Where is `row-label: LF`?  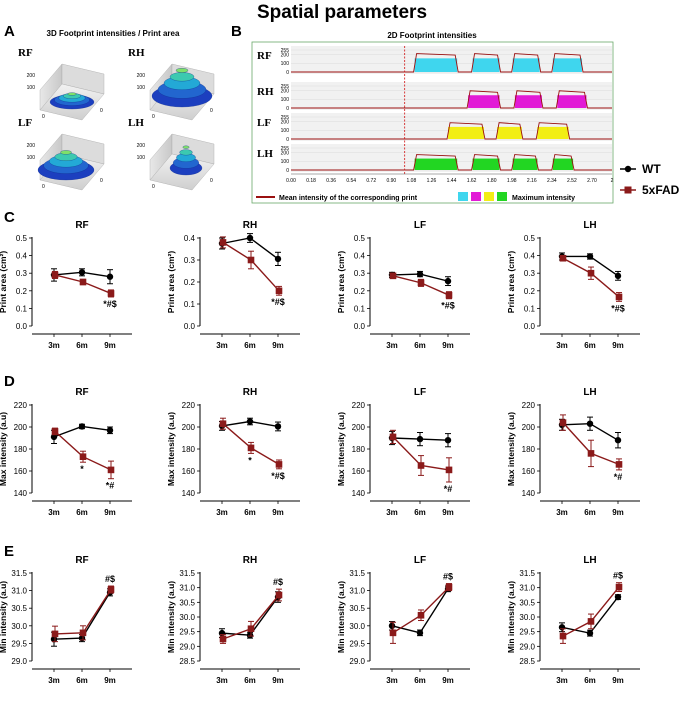
row-label: LF is located at coordinates (264, 123).